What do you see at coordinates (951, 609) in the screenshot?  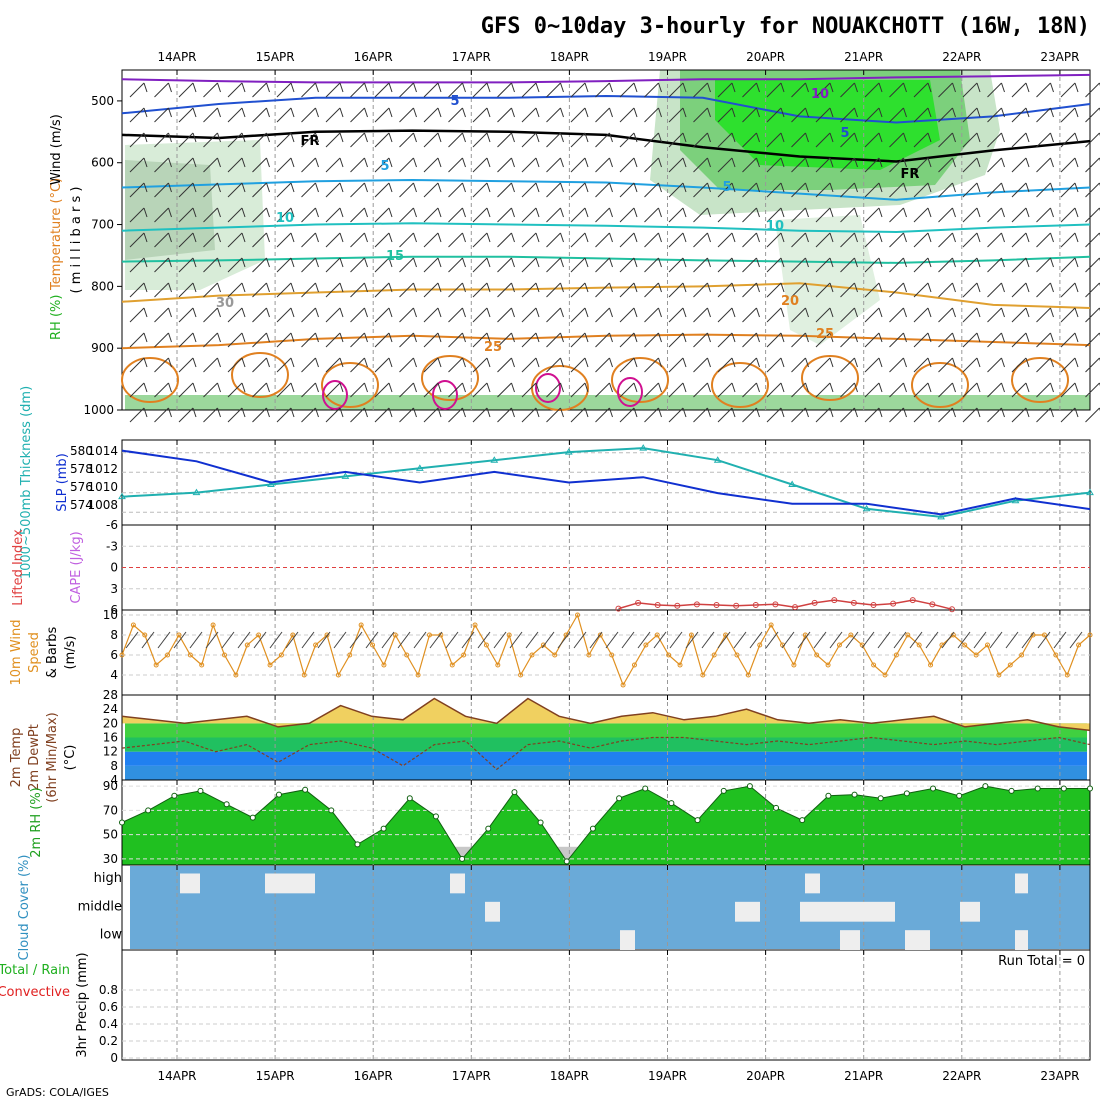 I see `lifted-index-point` at bounding box center [951, 609].